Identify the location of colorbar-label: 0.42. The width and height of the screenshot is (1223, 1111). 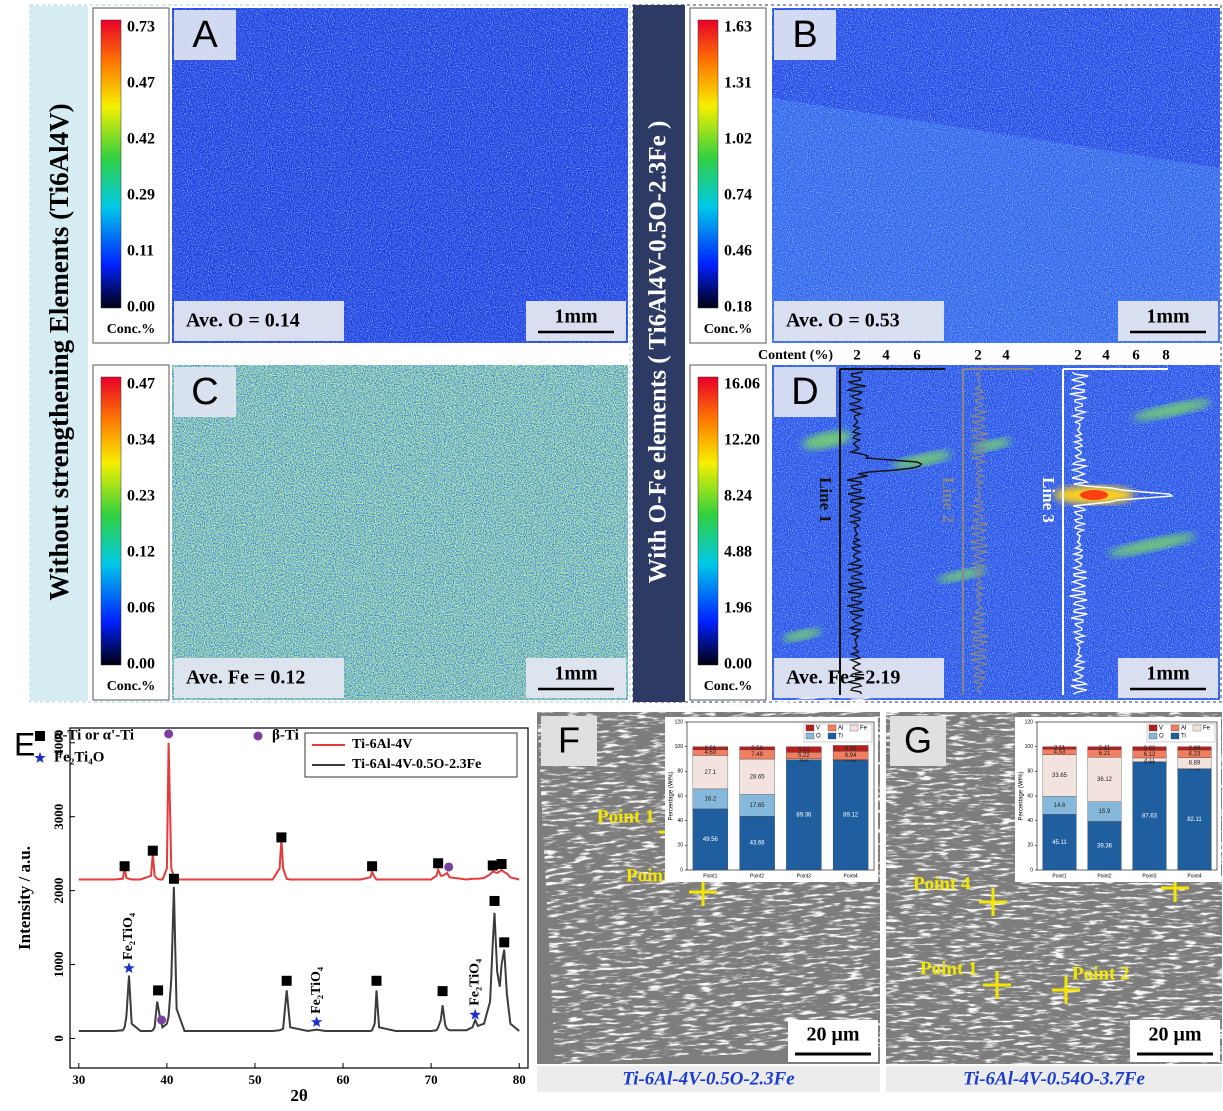
(141, 139).